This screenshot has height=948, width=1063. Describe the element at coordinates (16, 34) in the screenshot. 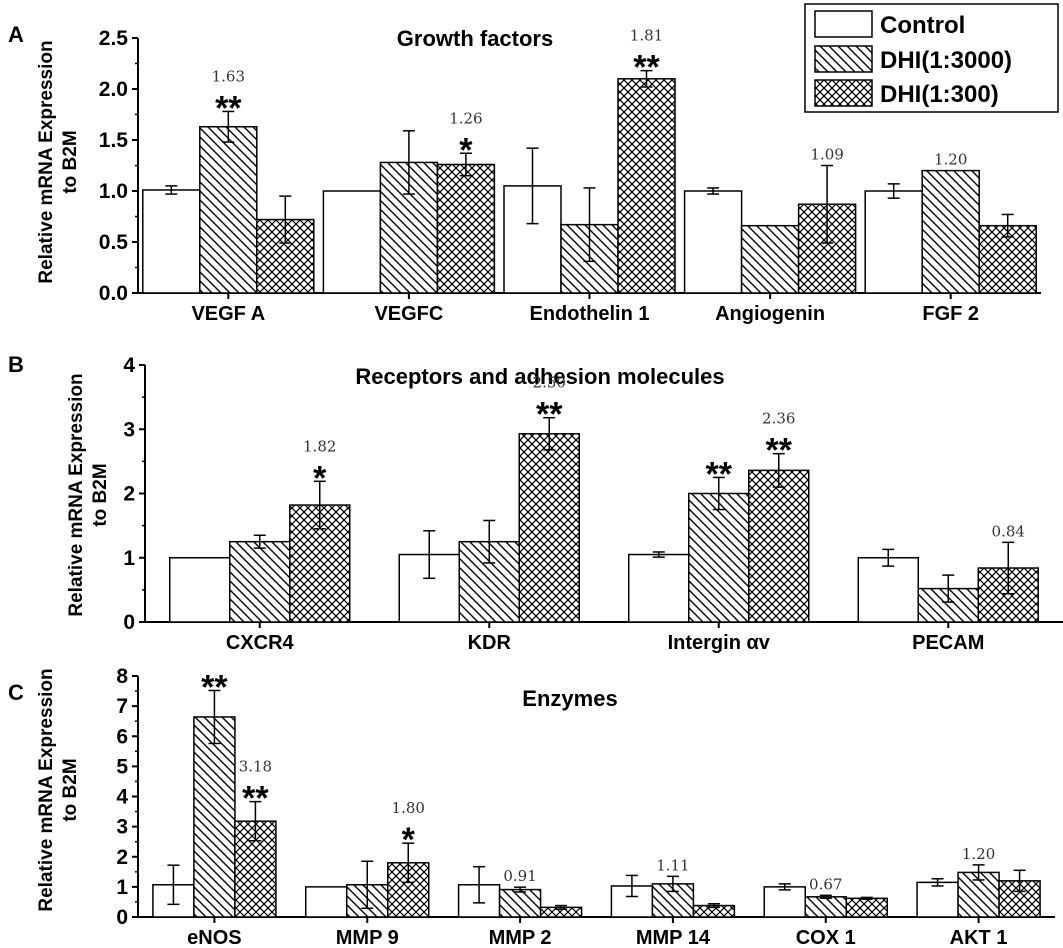

I see `panel-letter-a: A` at that location.